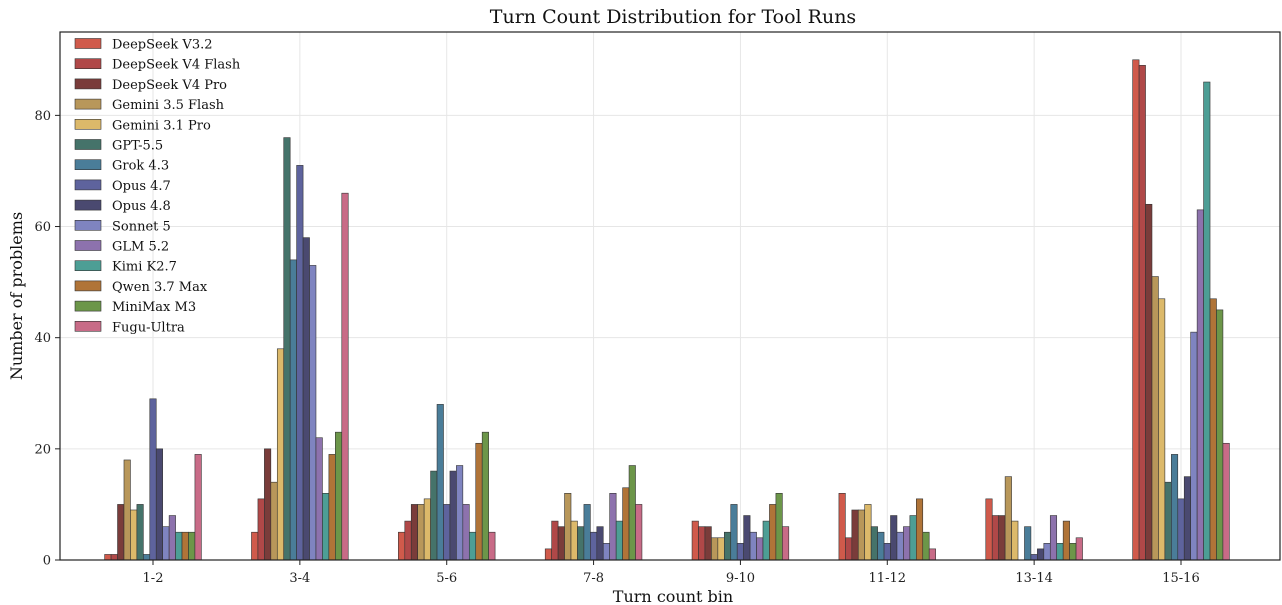 The height and width of the screenshot is (605, 1282). What do you see at coordinates (42, 338) in the screenshot?
I see `y-tick-label: 40` at bounding box center [42, 338].